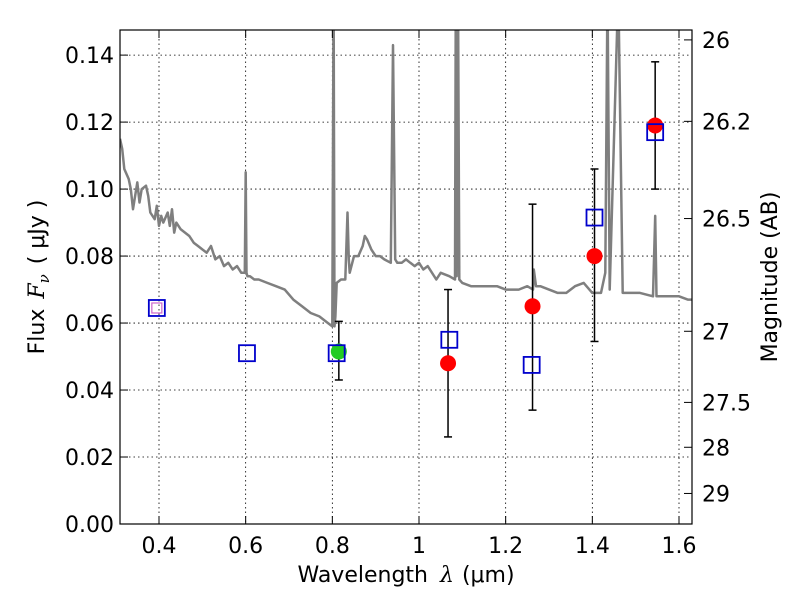 The height and width of the screenshot is (600, 800). Describe the element at coordinates (726, 122) in the screenshot. I see `y2-tick-label: 26.2` at that location.